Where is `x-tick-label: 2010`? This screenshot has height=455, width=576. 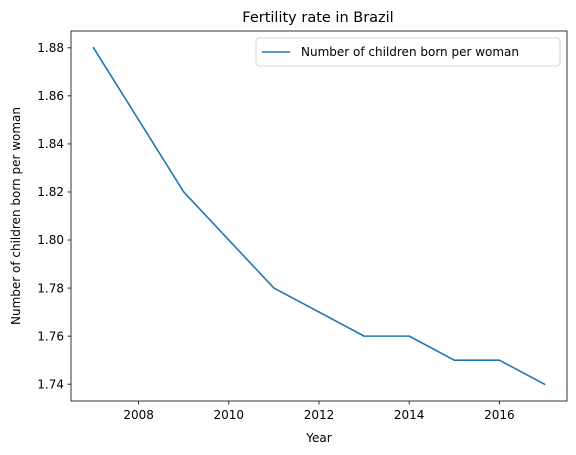 x-tick-label: 2010 is located at coordinates (229, 415).